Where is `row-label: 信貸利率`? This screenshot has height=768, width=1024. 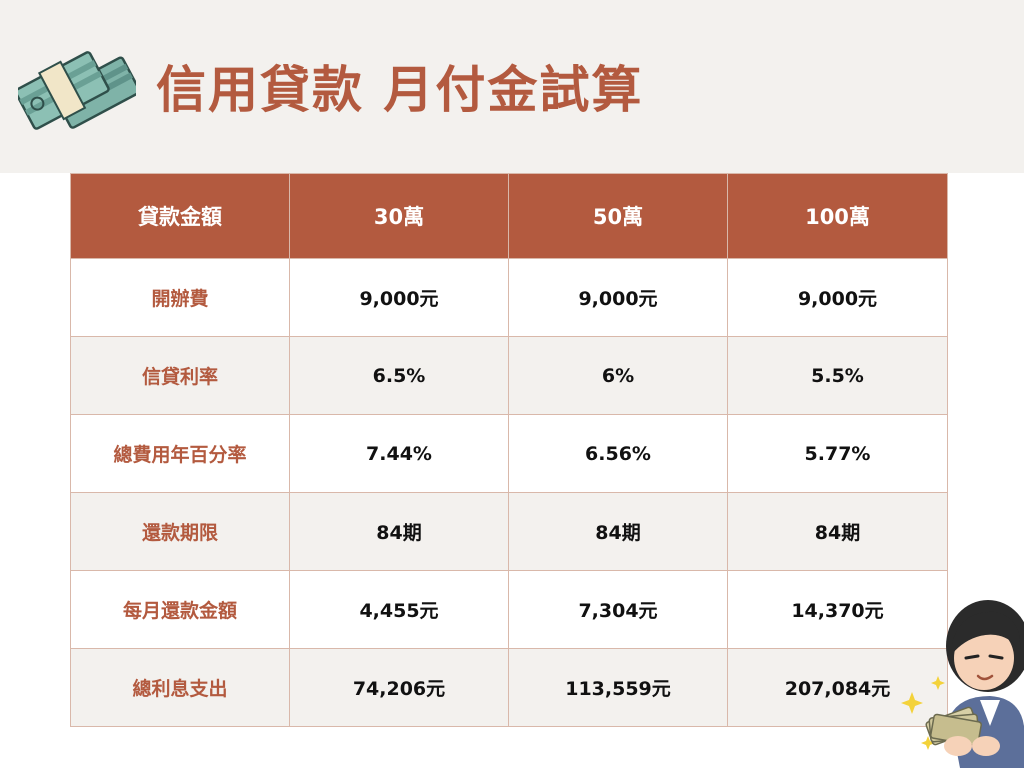 row-label: 信貸利率 is located at coordinates (180, 375).